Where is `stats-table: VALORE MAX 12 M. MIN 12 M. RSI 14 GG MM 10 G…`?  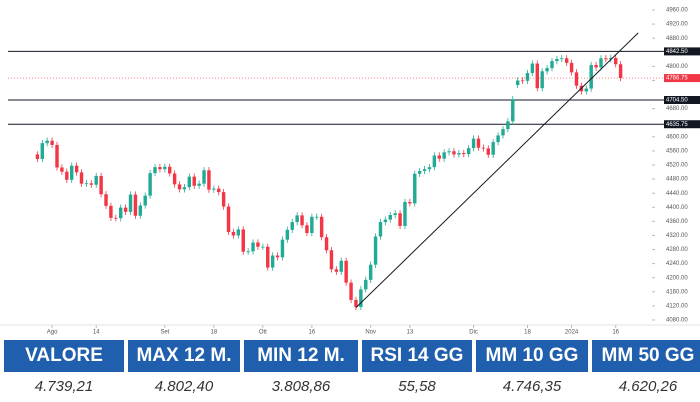 stats-table: VALORE MAX 12 M. MIN 12 M. RSI 14 GG MM 10 G… is located at coordinates (350, 370).